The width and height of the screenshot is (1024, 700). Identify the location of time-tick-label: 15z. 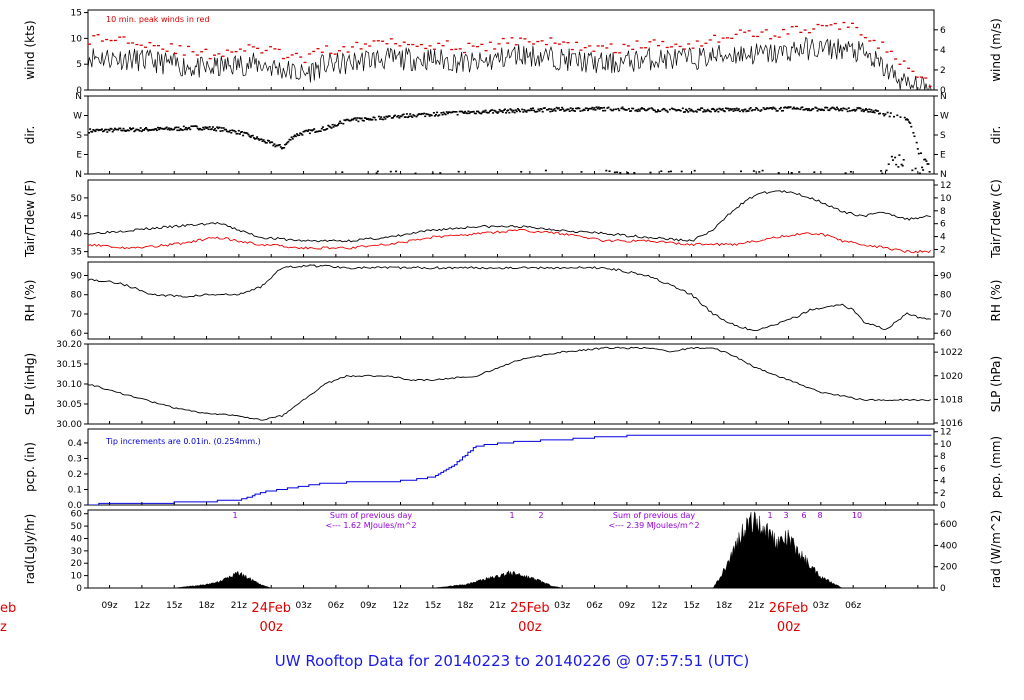
(691, 606).